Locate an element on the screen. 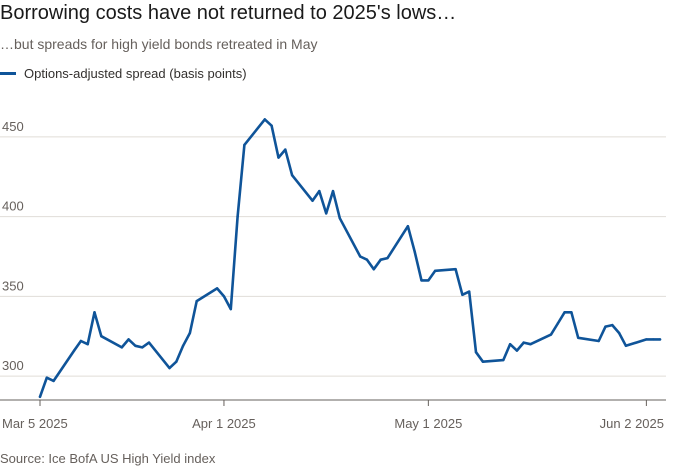 The width and height of the screenshot is (700, 470). y-tick-label-300: 300 is located at coordinates (13, 365).